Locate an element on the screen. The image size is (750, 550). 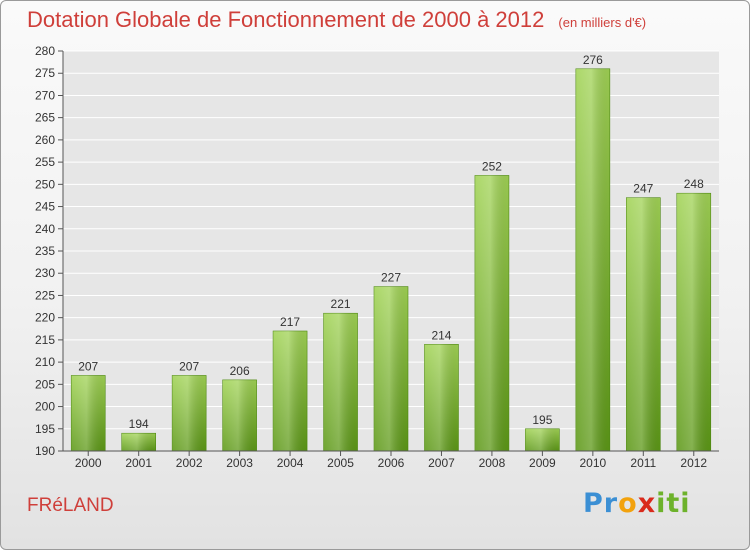
x-tick-label: 2006 is located at coordinates (391, 463).